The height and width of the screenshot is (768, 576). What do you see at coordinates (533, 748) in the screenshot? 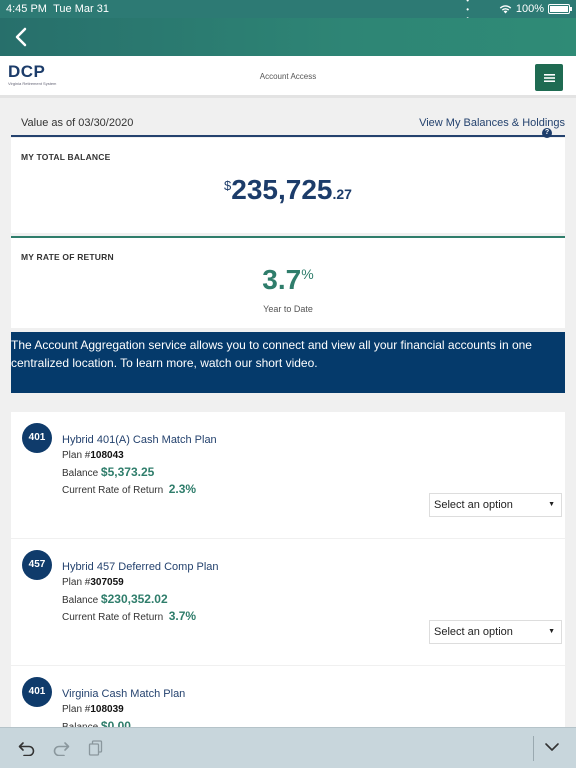
I see `toolbar-separator` at bounding box center [533, 748].